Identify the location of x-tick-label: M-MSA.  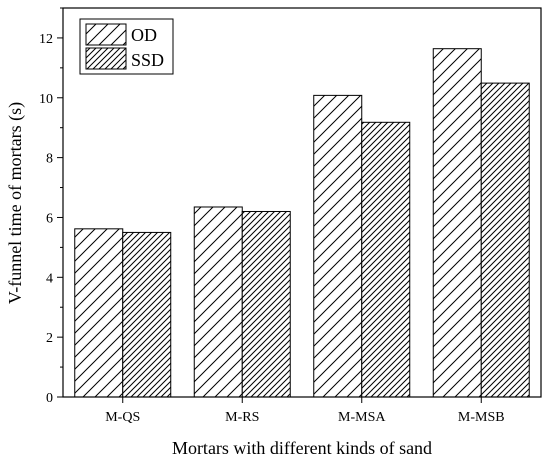
(362, 417).